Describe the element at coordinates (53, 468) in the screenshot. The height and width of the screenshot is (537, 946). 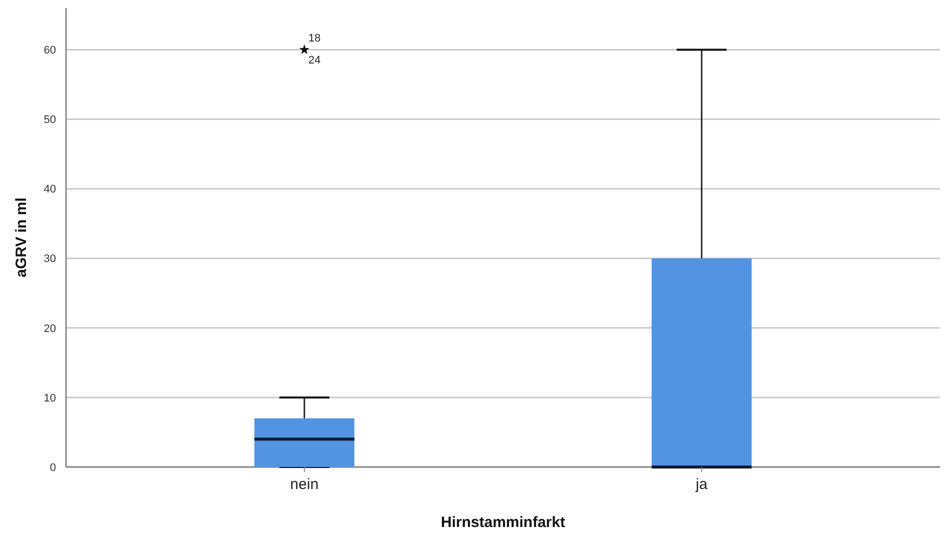
I see `y-tick-label: 0` at that location.